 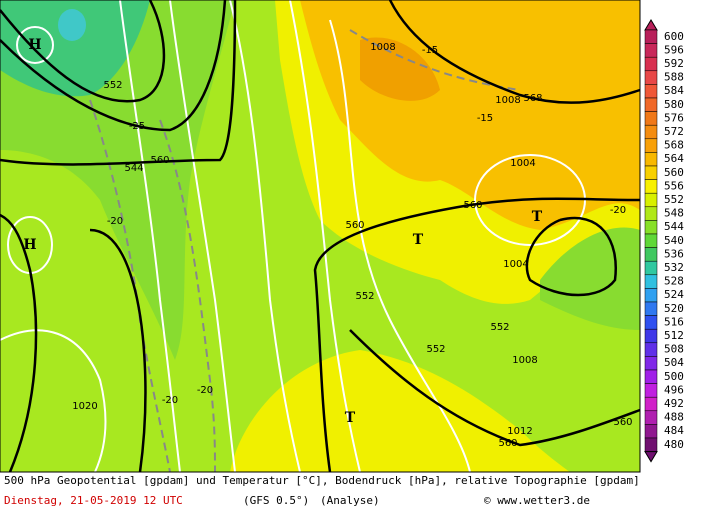 What do you see at coordinates (532, 98) in the screenshot?
I see `map-label: 568` at bounding box center [532, 98].